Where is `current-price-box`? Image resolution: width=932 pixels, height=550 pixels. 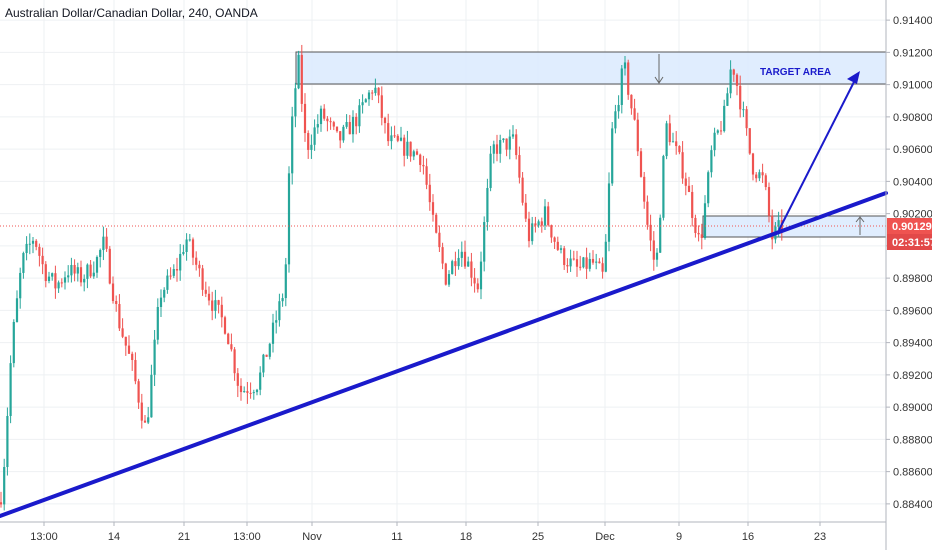
current-price-box is located at coordinates (909, 226).